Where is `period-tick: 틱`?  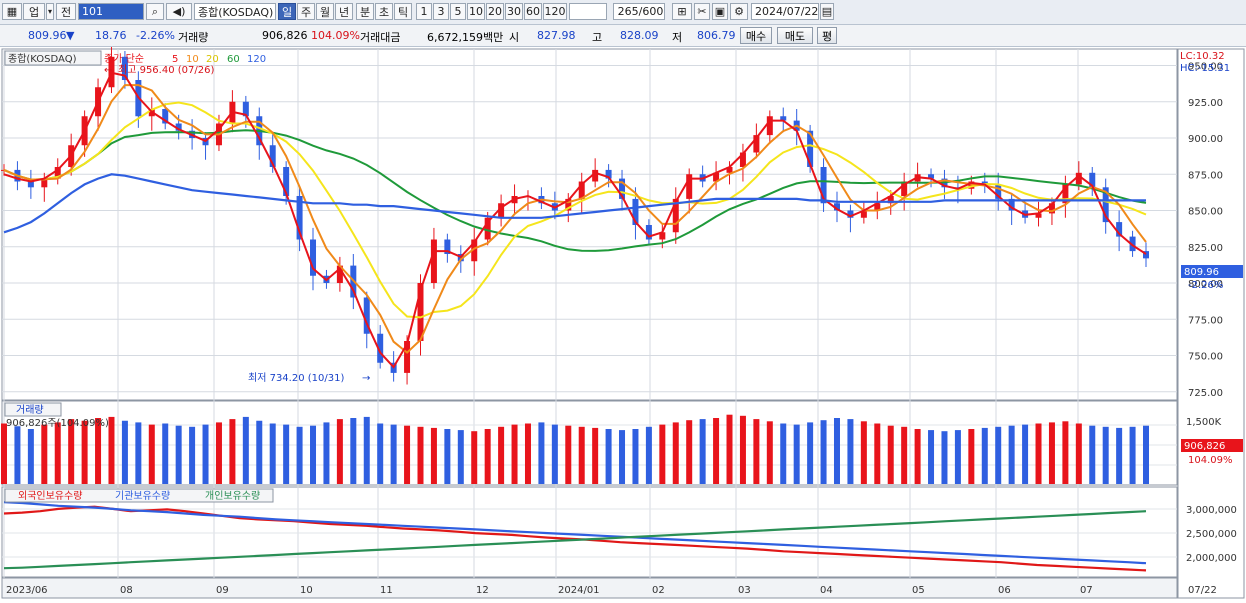
period-tick: 틱 is located at coordinates (403, 11).